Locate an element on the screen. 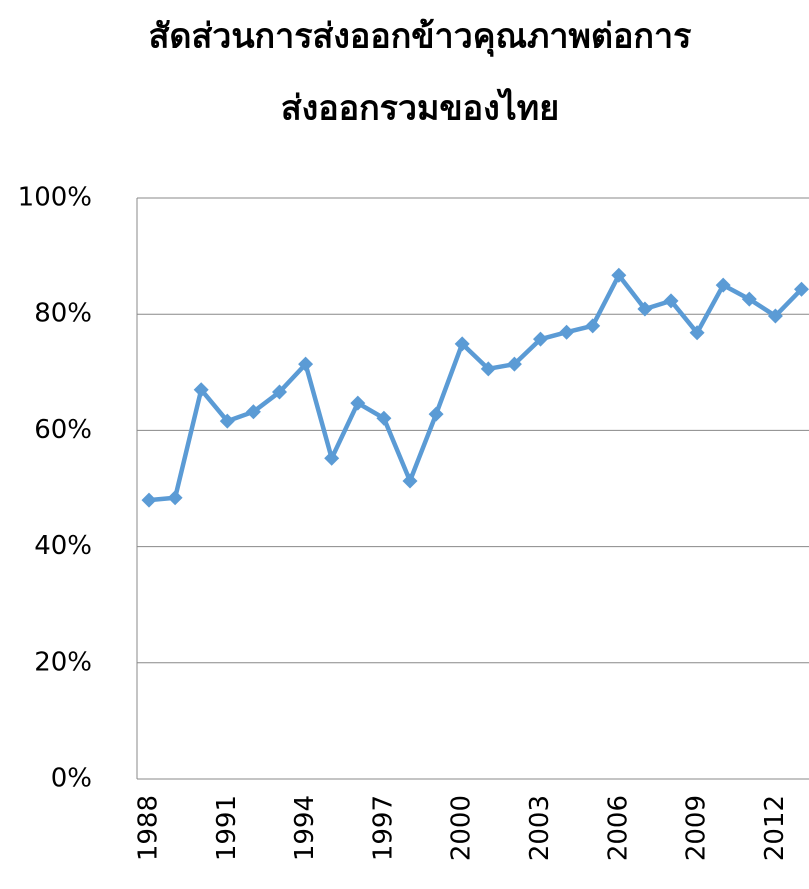  x-tick-label: 2009 is located at coordinates (697, 828).